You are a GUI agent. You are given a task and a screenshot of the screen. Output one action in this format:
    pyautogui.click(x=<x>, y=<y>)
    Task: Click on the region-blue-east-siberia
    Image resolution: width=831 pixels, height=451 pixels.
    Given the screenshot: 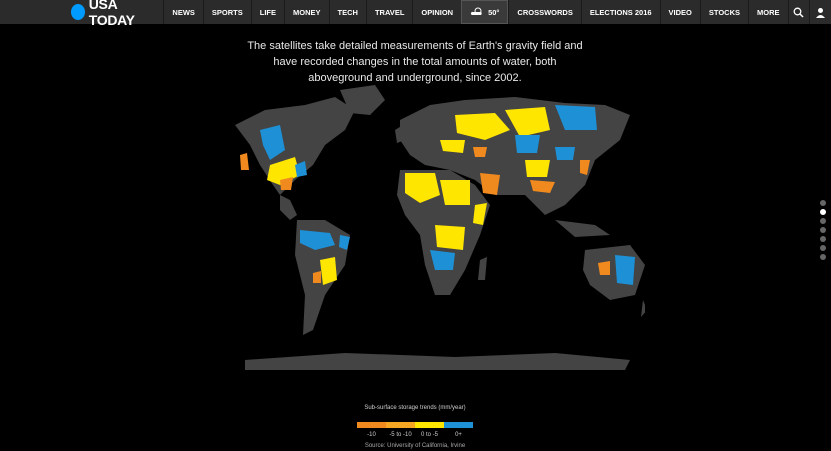 What is the action you would take?
    pyautogui.click(x=576, y=117)
    